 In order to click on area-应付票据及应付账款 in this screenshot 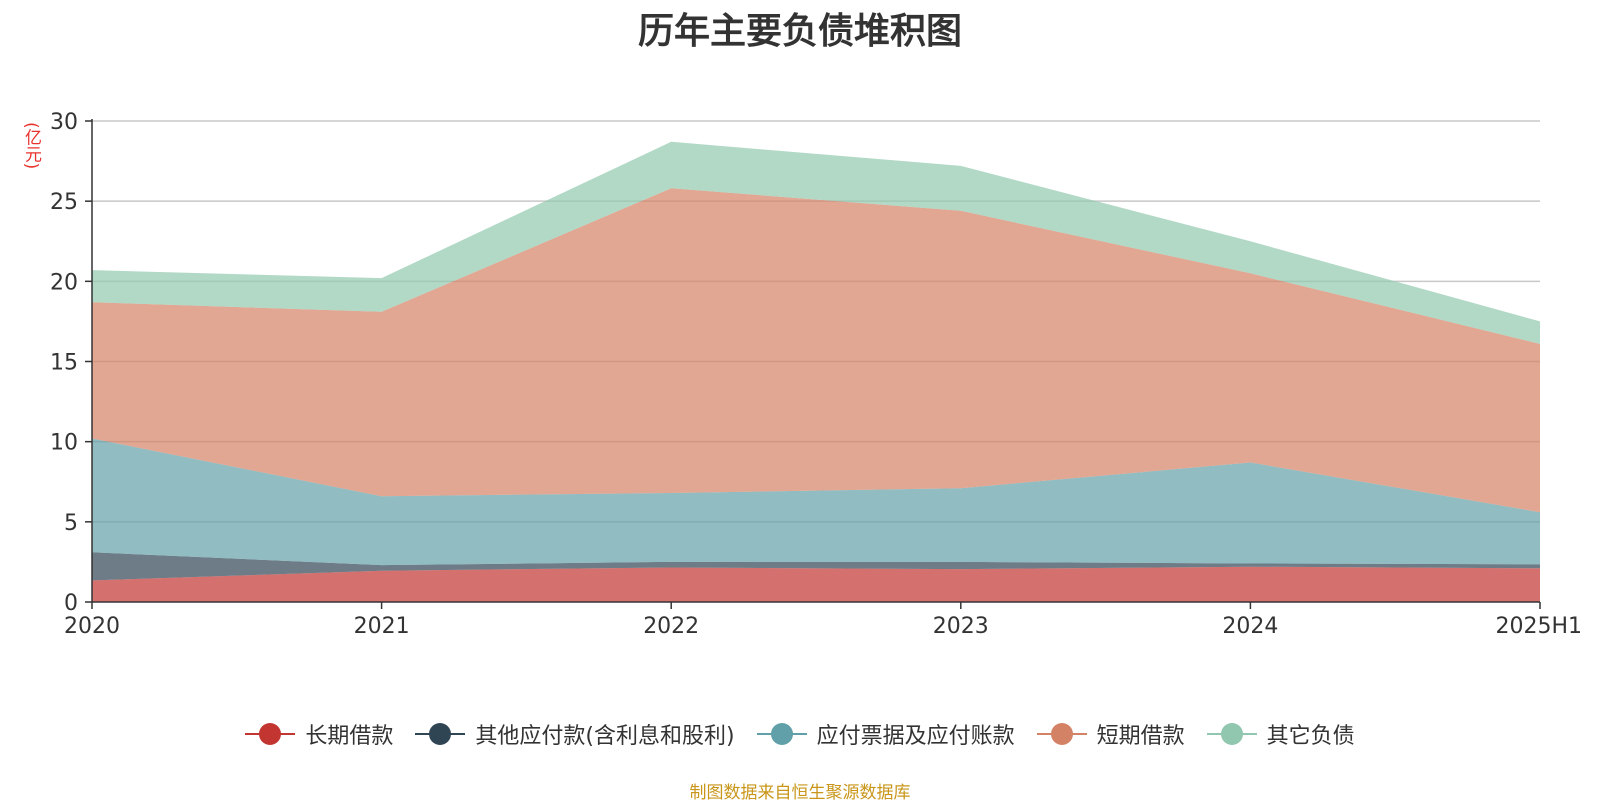, I will do `click(816, 502)`.